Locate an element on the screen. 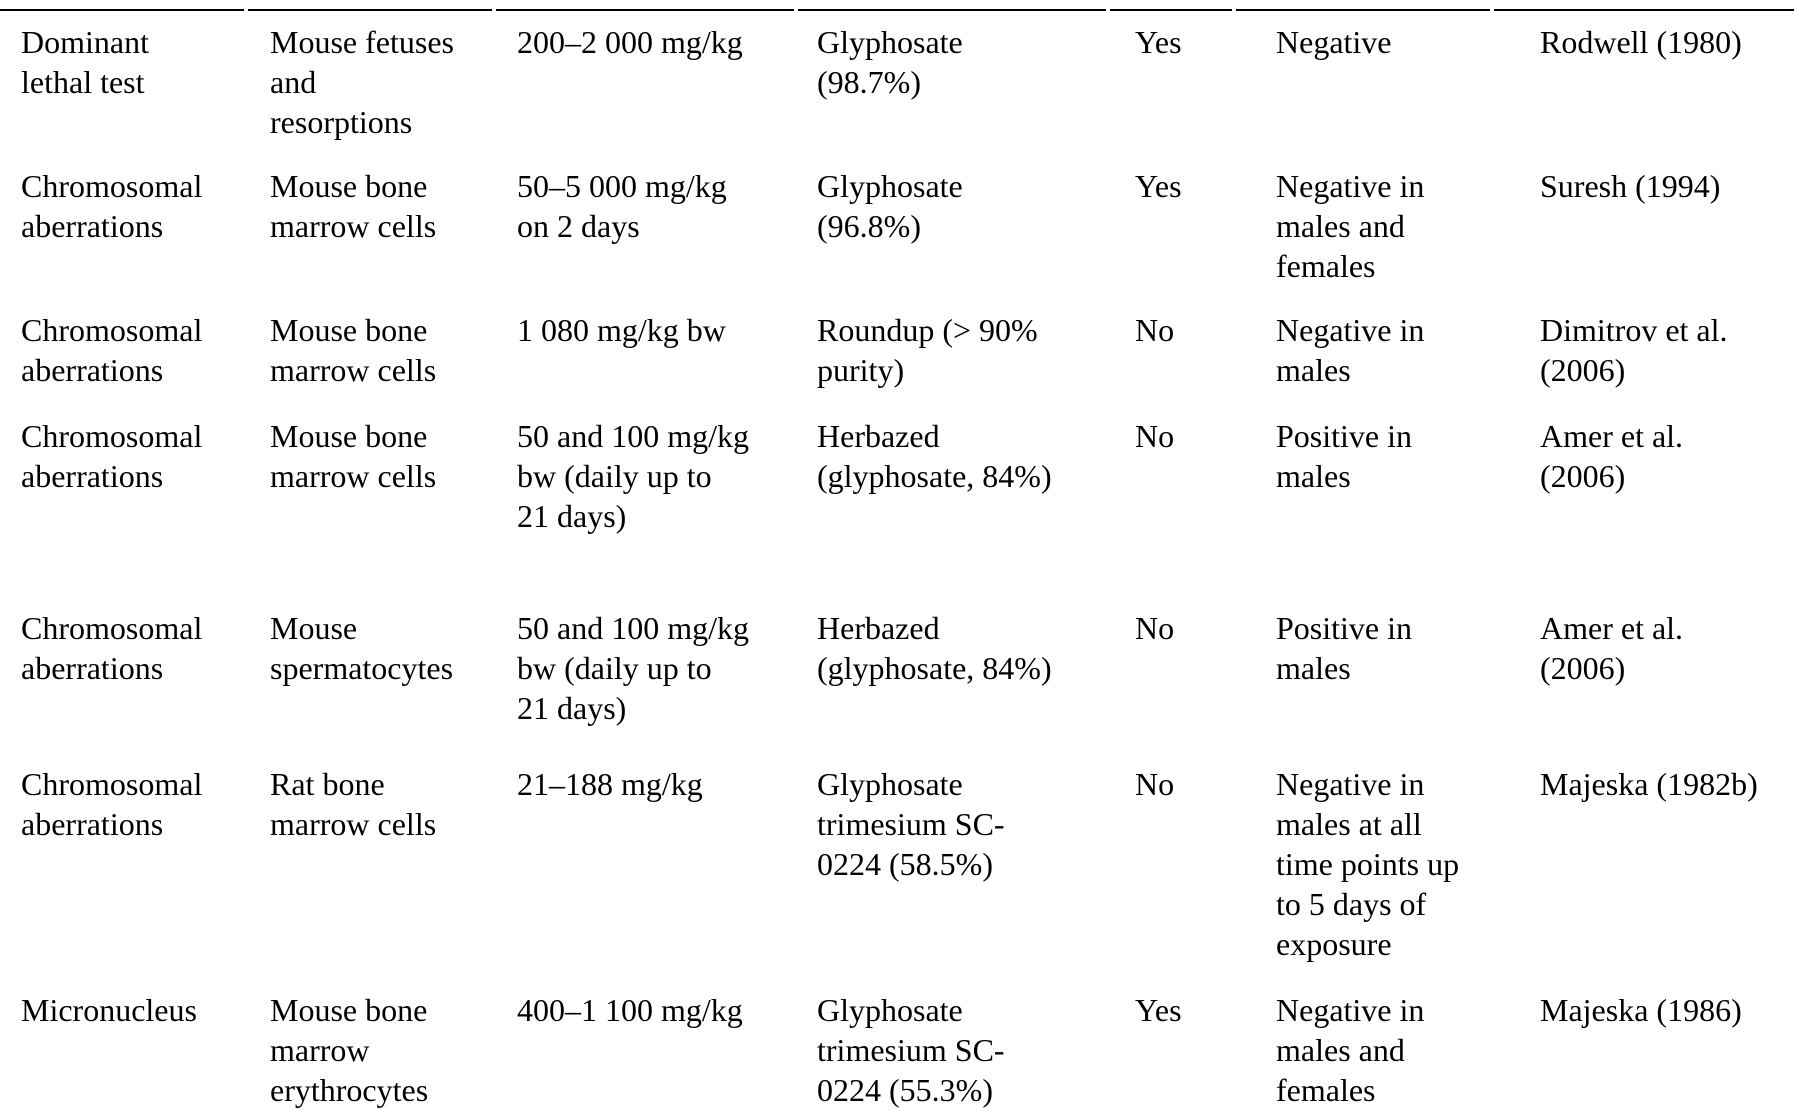  cell-reference: Majeska (1986) is located at coordinates (1641, 1010).